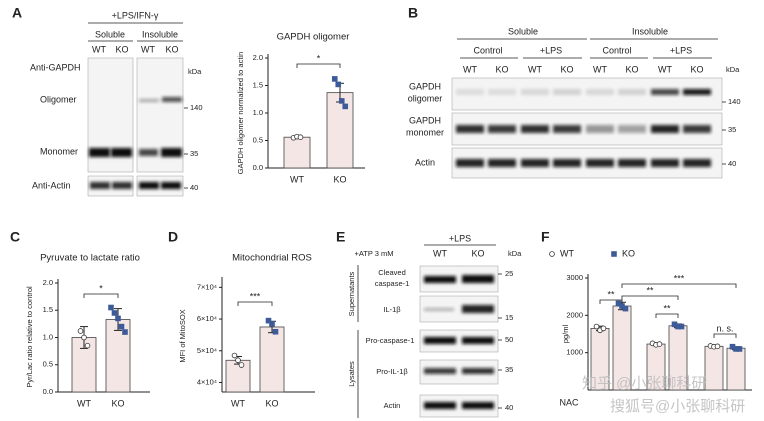 Image resolution: width=764 pixels, height=421 pixels. What do you see at coordinates (574, 314) in the screenshot?
I see `y-tick-label: 2000` at bounding box center [574, 314].